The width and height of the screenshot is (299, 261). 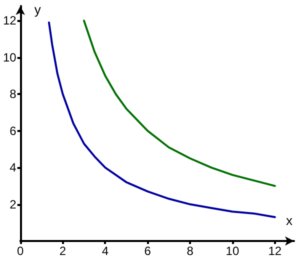 I want to click on y-tick-label: 10, so click(x=9, y=57).